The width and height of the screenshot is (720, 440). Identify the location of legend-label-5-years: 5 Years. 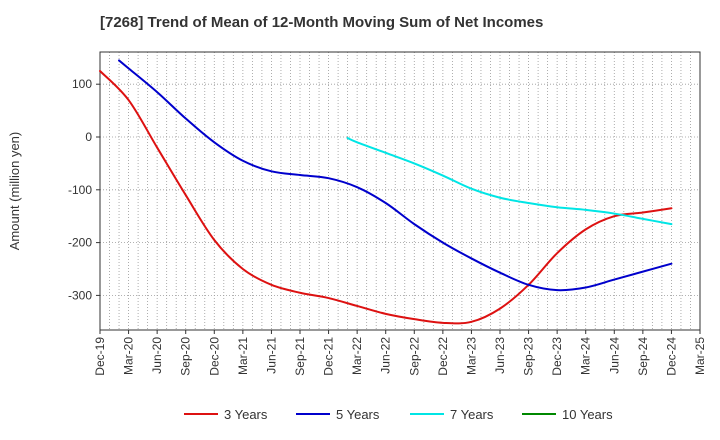
(358, 414).